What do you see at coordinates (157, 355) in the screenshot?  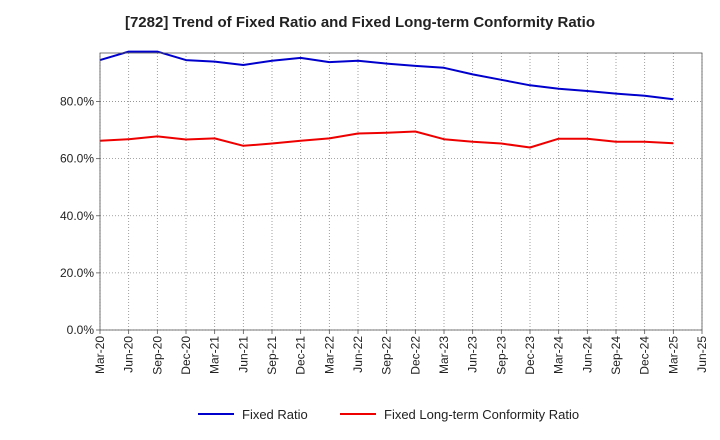 I see `x-tick-label: Sep-20` at bounding box center [157, 355].